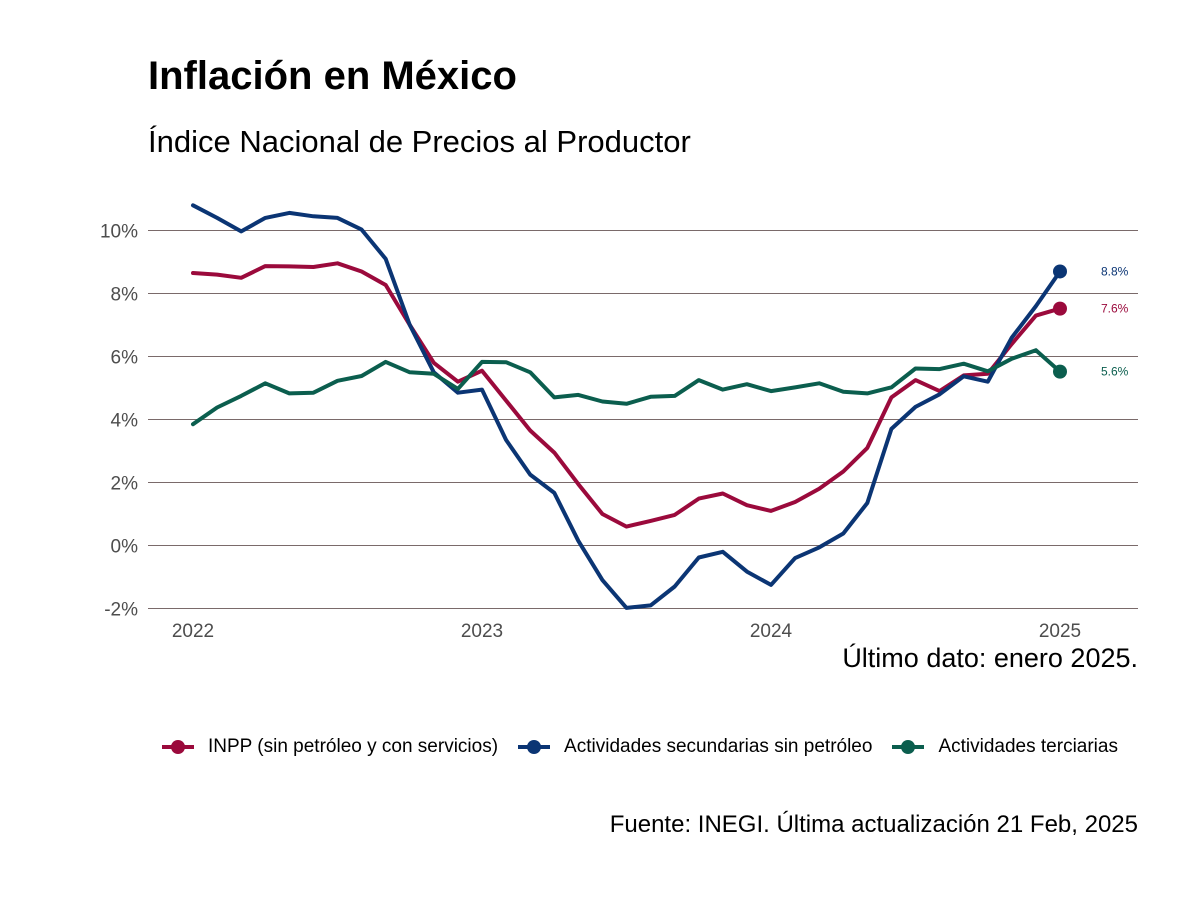  I want to click on last-data-caption: Último dato: enero 2025., so click(990, 658).